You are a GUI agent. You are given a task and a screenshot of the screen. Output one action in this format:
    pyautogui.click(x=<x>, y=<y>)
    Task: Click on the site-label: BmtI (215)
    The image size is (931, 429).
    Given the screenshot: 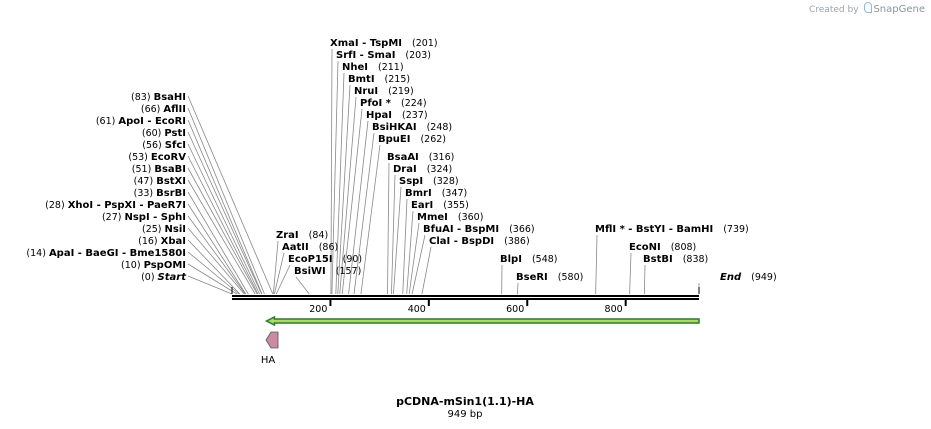 What is the action you would take?
    pyautogui.click(x=379, y=79)
    